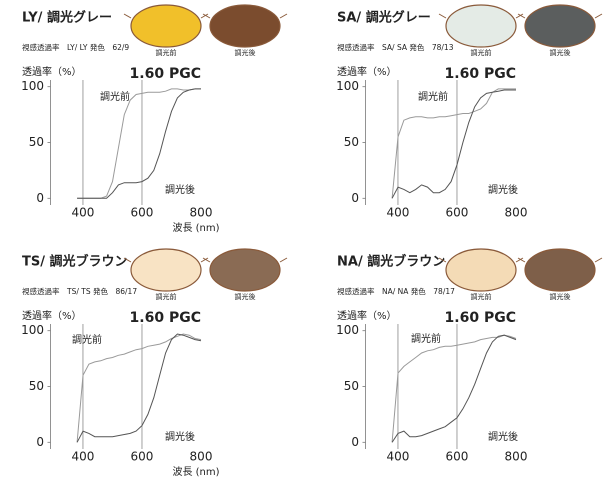 Image resolution: width=612 pixels, height=488 pixels. What do you see at coordinates (395, 47) in the screenshot?
I see `subtitle: 視感透過率 SA/ SA 発色 78/13` at bounding box center [395, 47].